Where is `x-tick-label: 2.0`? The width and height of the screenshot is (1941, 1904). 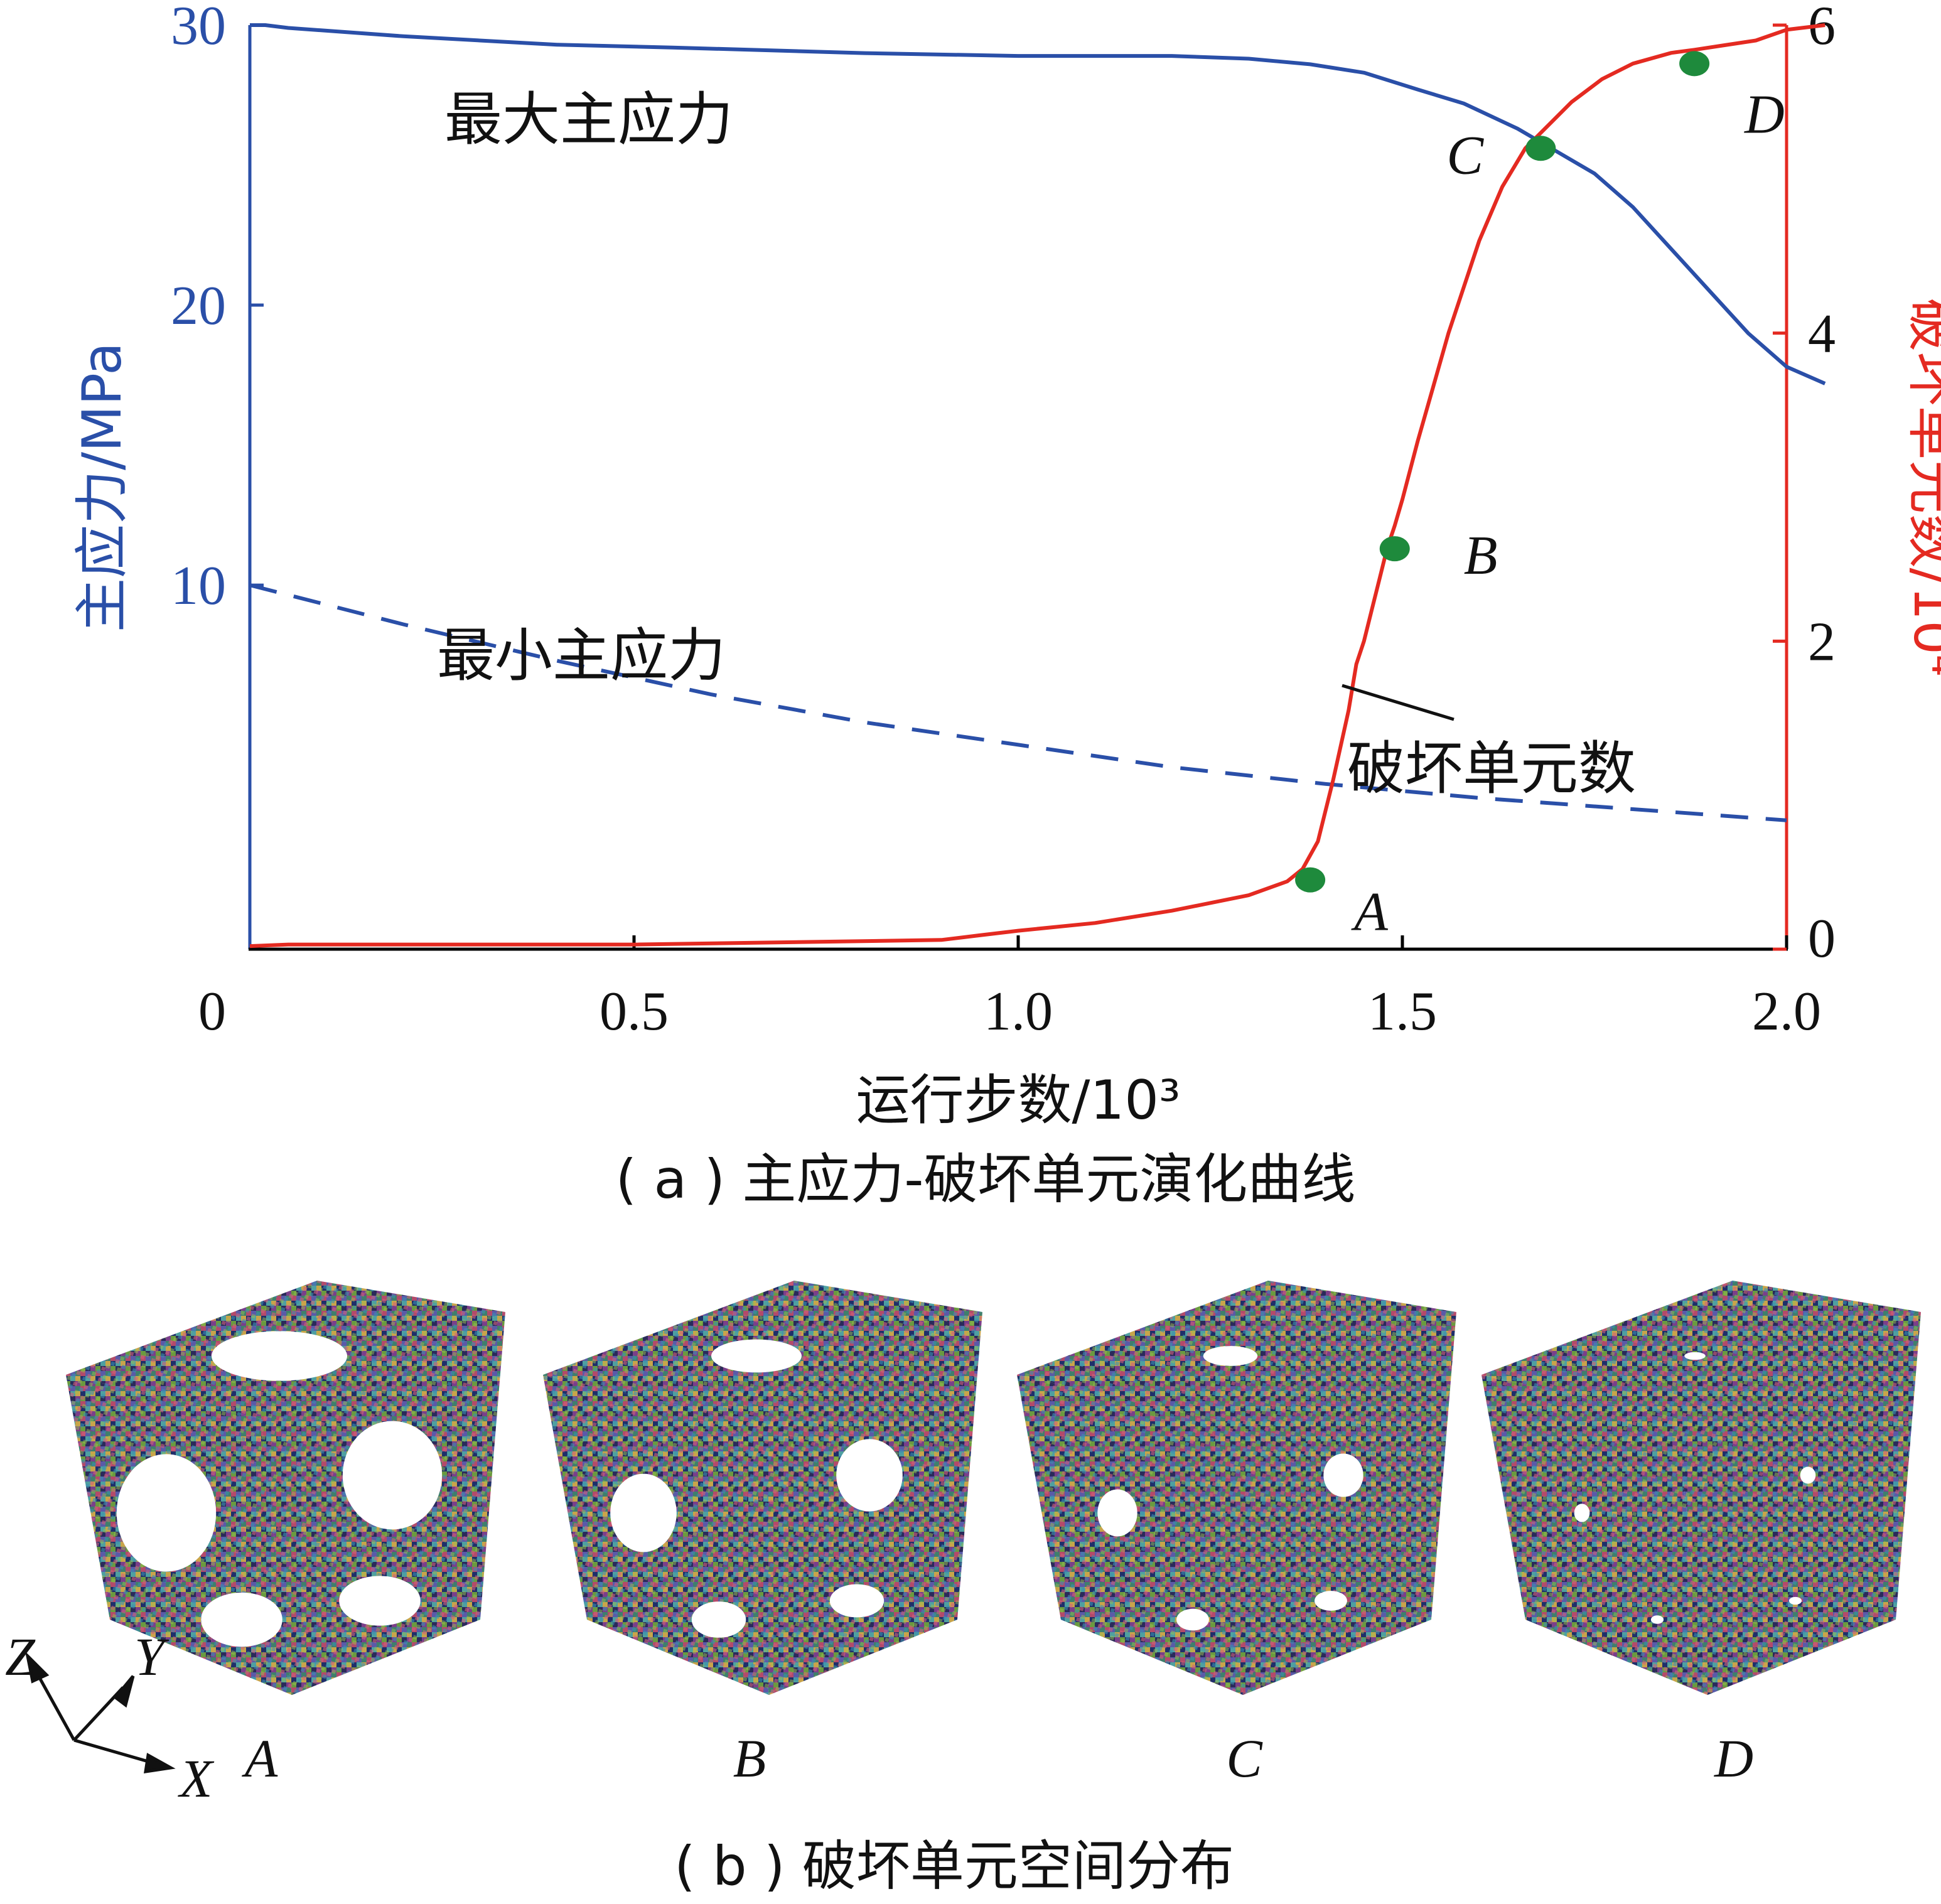 x-tick-label: 2.0 is located at coordinates (1787, 1012).